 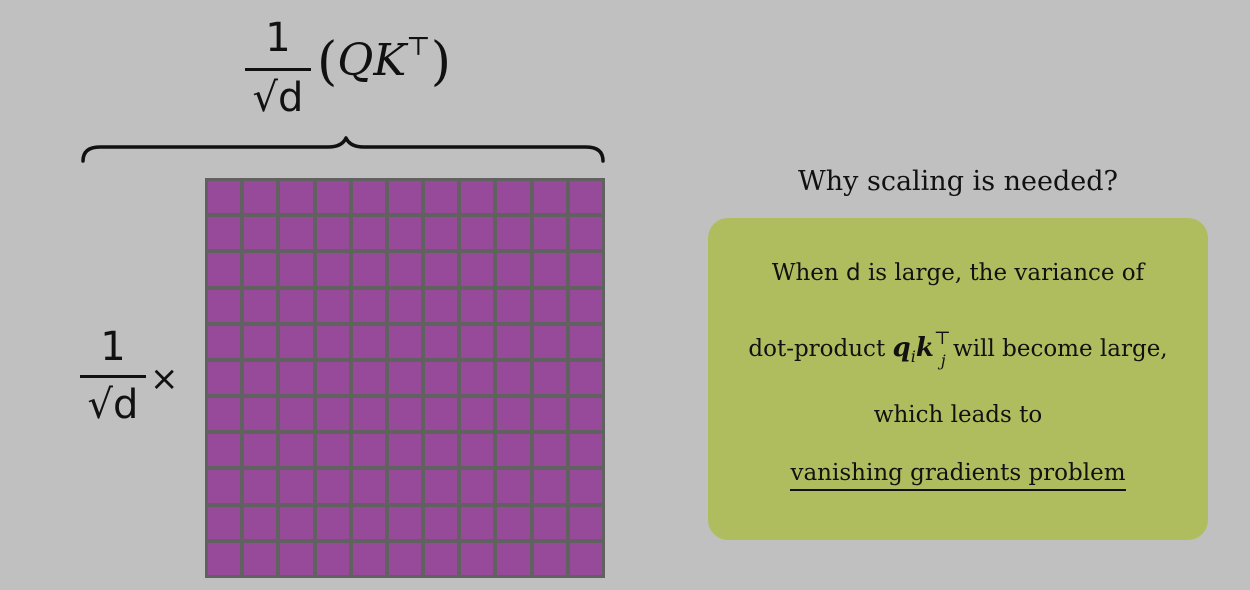 What do you see at coordinates (384, 62) in the screenshot?
I see `qk-transpose-expression: (QK⊤)` at bounding box center [384, 62].